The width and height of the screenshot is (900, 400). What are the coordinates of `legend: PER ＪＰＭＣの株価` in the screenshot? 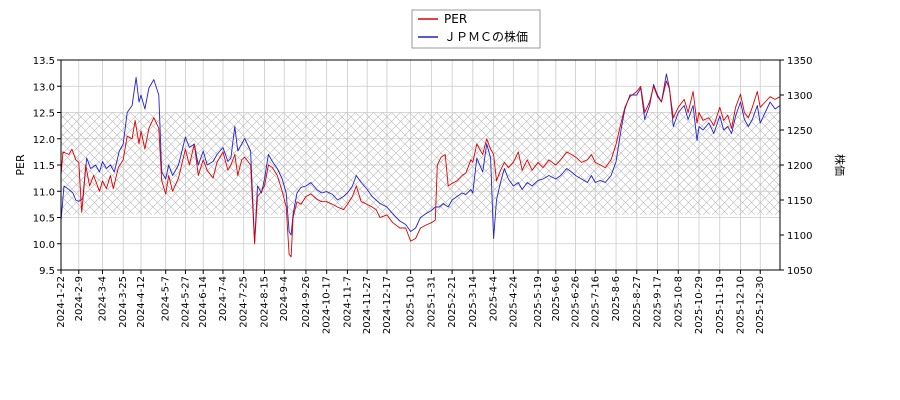 It's located at (476, 29).